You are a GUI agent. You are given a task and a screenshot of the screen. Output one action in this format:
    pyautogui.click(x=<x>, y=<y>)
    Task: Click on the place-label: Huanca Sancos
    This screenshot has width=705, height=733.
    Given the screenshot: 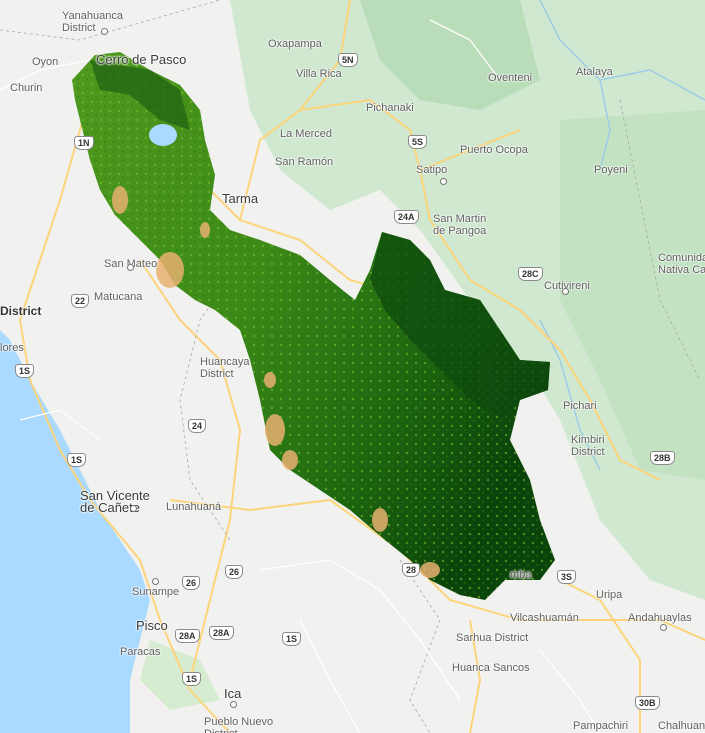 What is the action you would take?
    pyautogui.click(x=491, y=668)
    